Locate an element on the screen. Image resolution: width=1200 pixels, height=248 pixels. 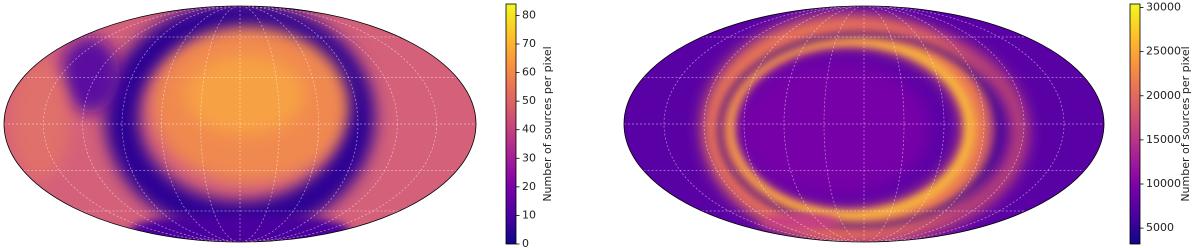
meridian is located at coordinates (240, 124).